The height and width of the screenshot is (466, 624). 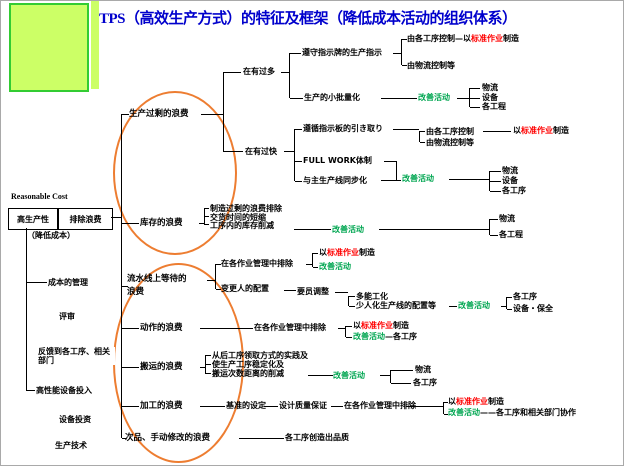 What do you see at coordinates (396, 305) in the screenshot?
I see `few-workers-node: 少人化生产线的配置等` at bounding box center [396, 305].